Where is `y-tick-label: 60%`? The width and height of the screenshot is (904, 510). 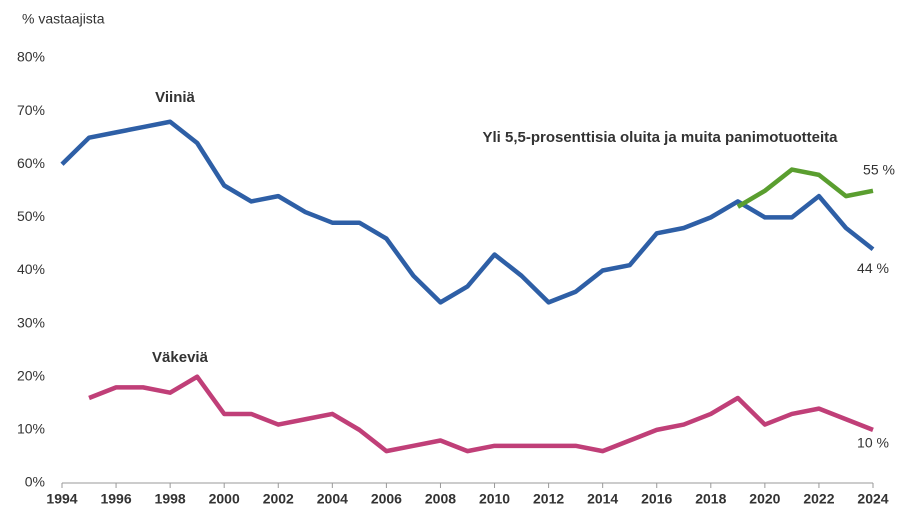 y-tick-label: 60% is located at coordinates (31, 163).